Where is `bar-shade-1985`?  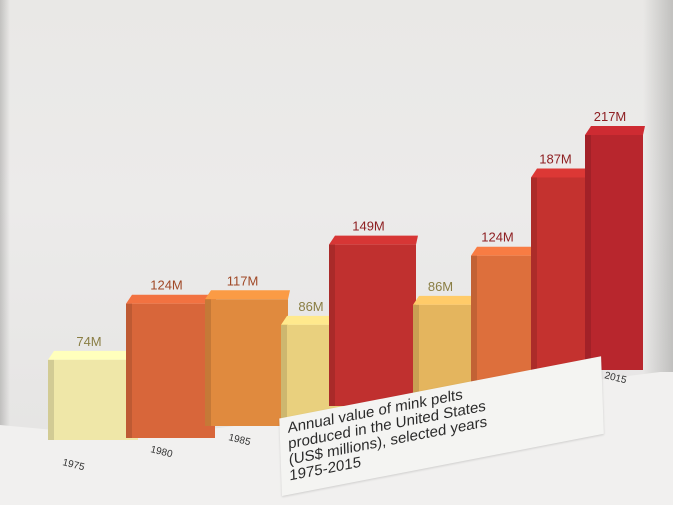 bar-shade-1985 is located at coordinates (208, 362).